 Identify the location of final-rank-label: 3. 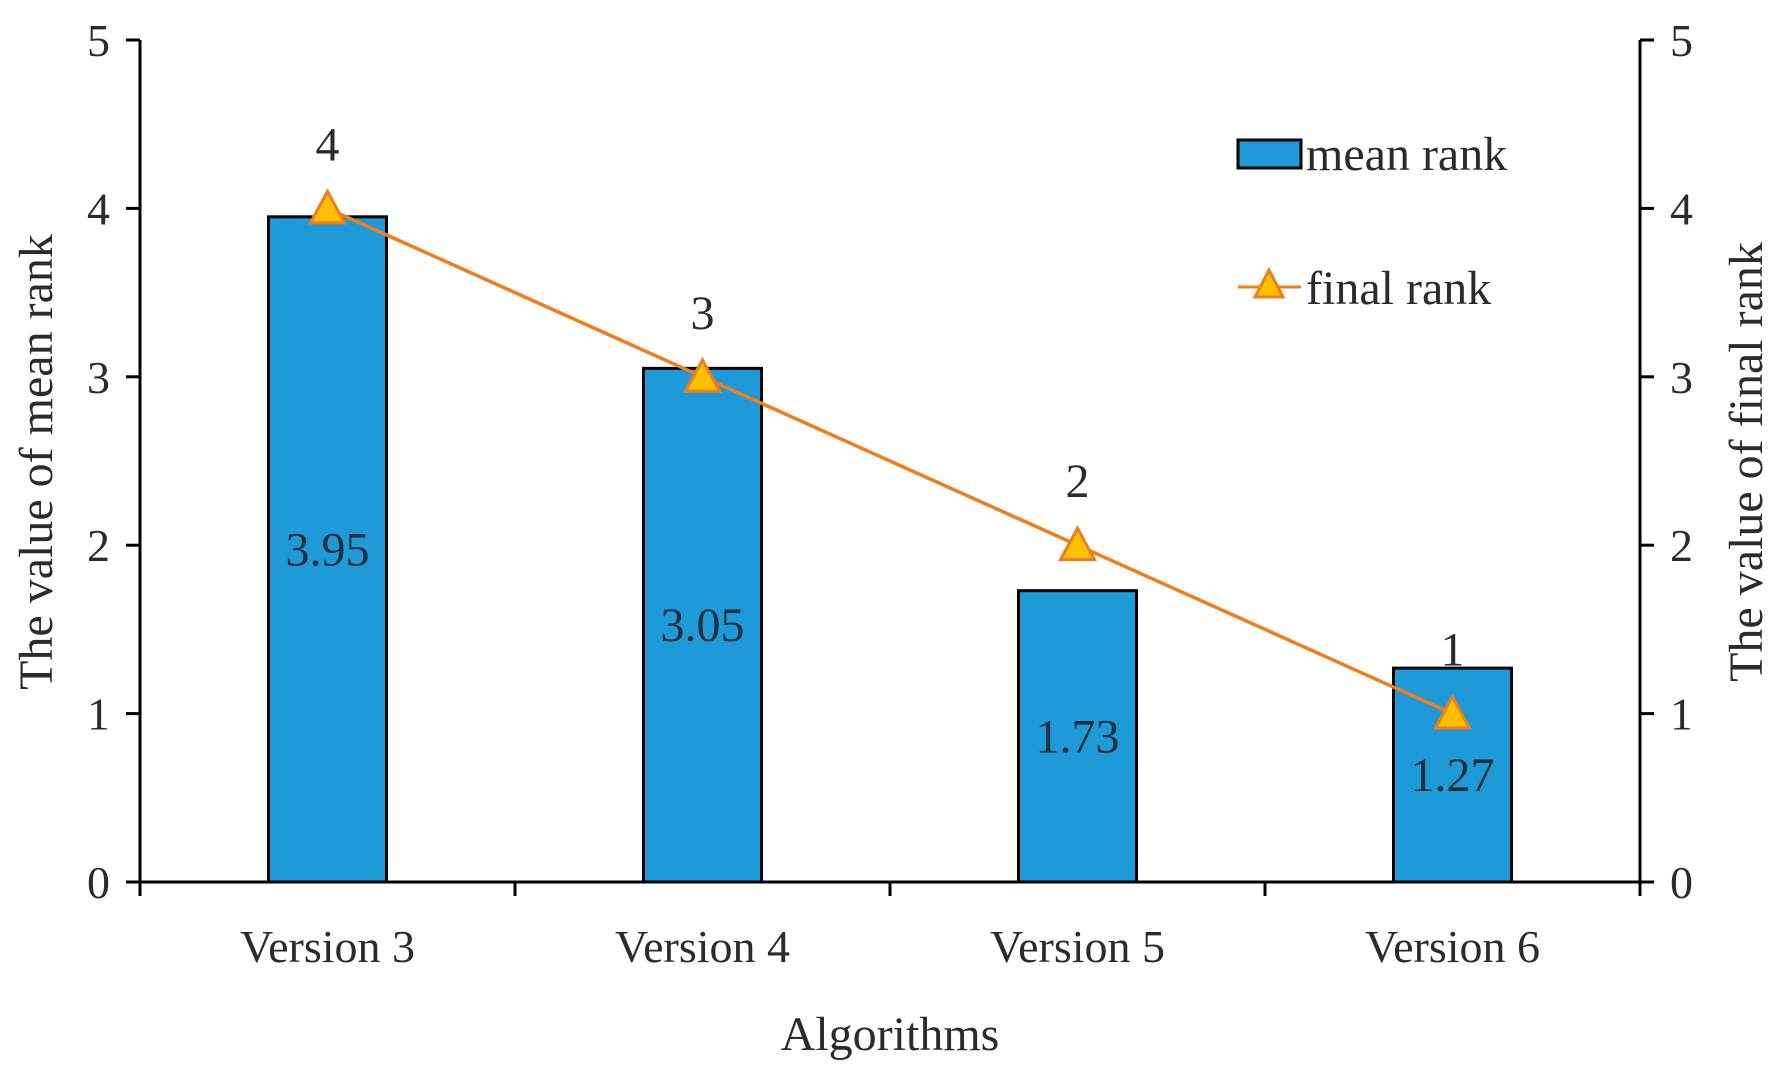
(703, 313).